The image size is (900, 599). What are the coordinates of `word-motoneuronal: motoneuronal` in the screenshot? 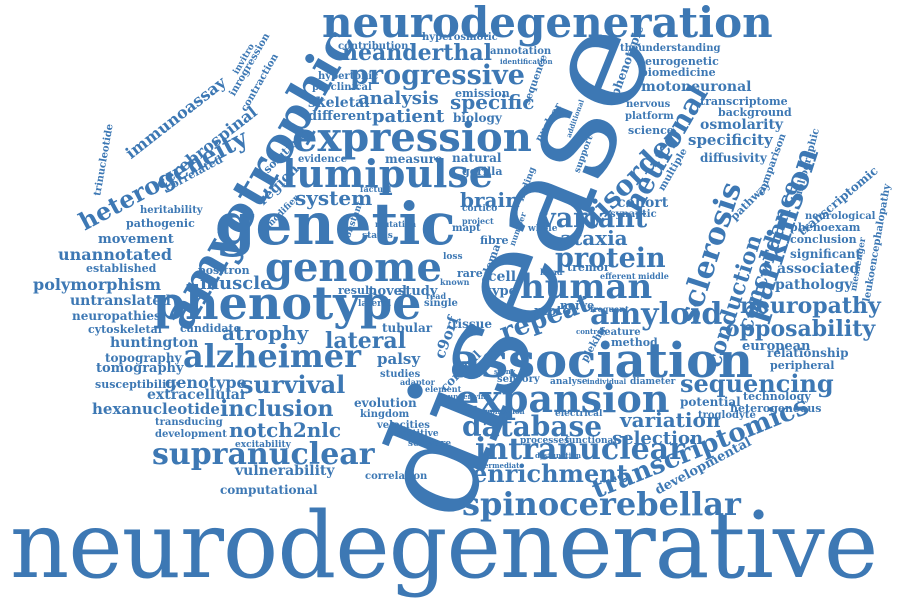 It's located at (696, 87).